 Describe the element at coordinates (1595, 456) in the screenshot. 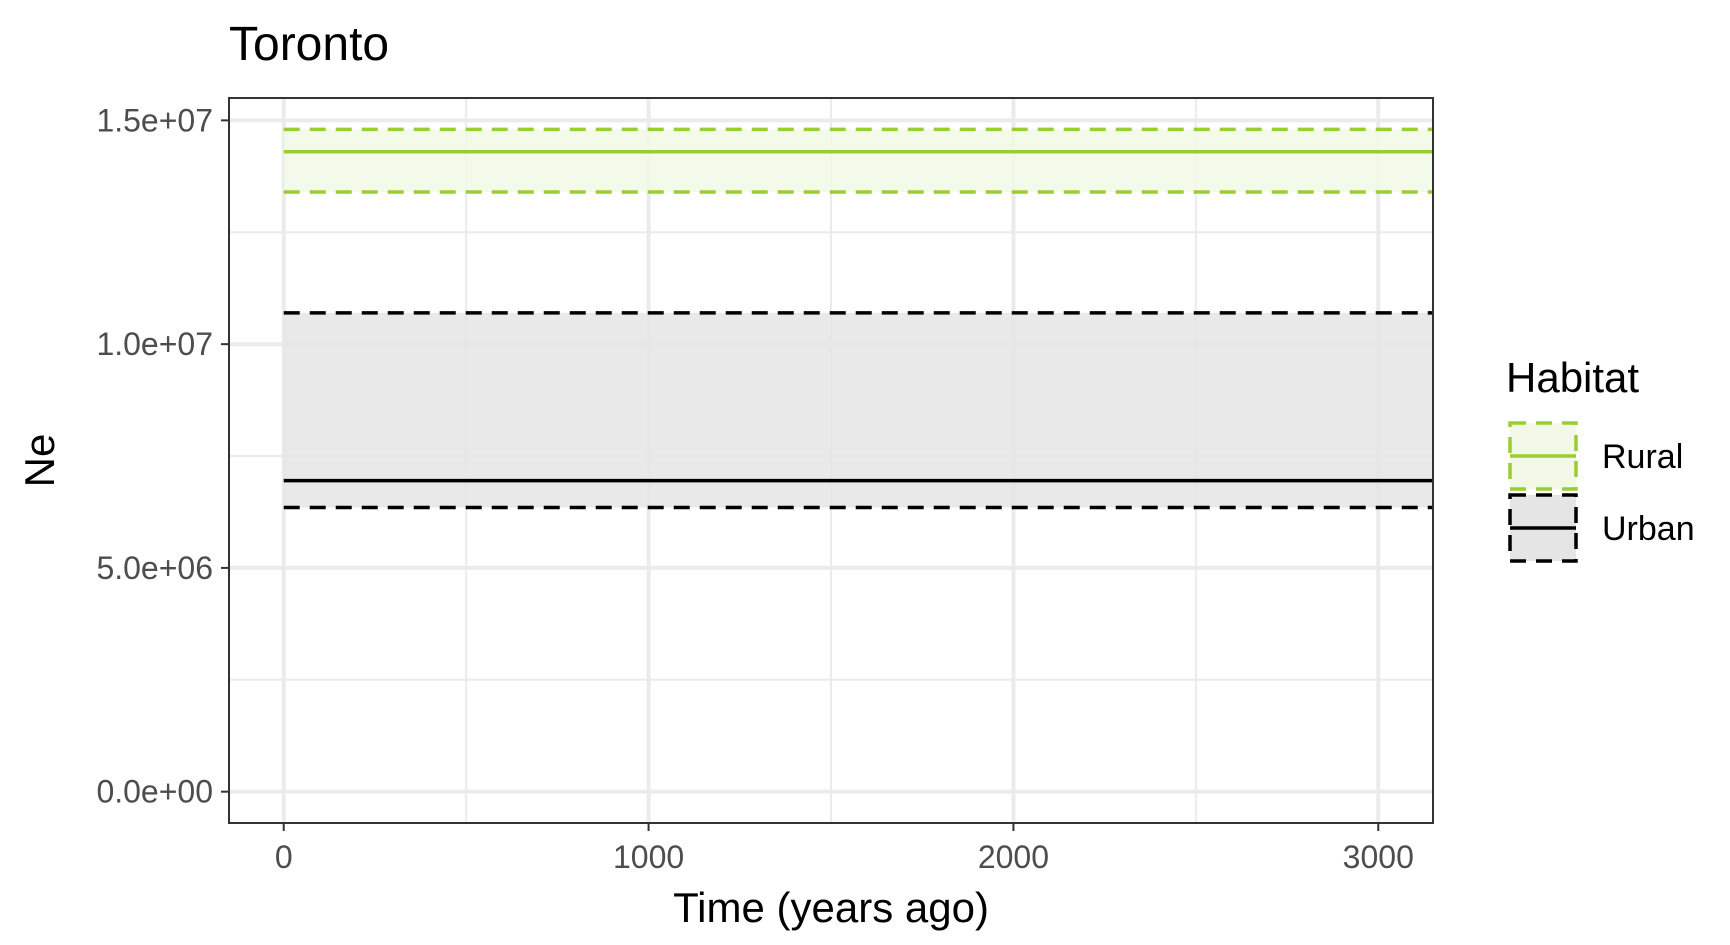

I see `legend-item-rural: Rural` at that location.